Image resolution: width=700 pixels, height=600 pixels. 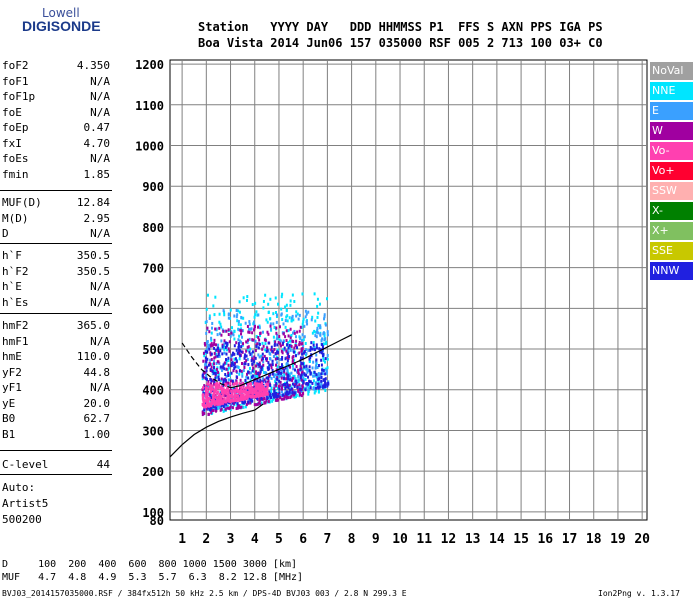 I want to click on param-value: N/A, so click(x=100, y=96).